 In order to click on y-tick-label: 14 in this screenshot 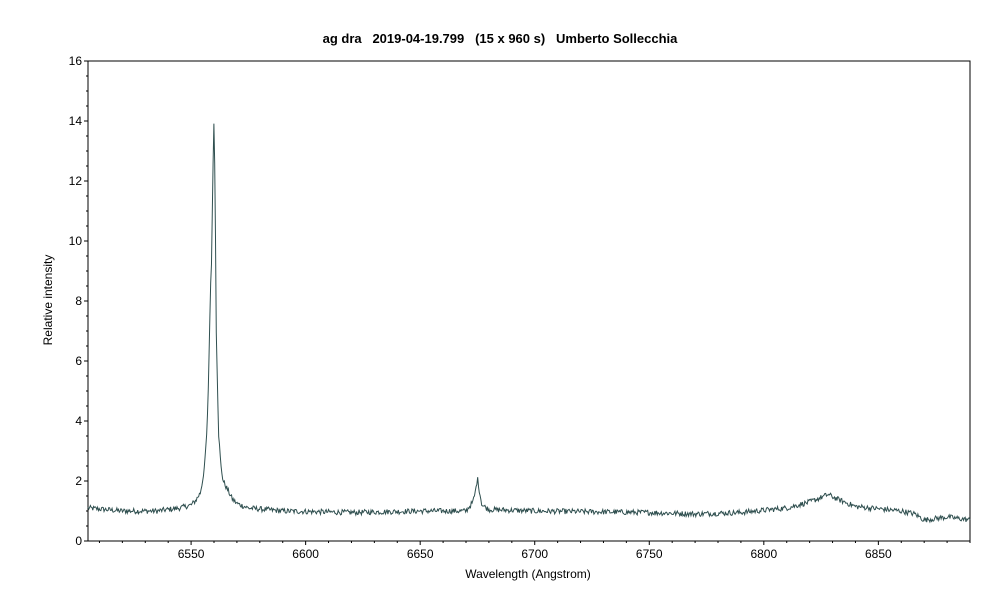, I will do `click(76, 121)`.